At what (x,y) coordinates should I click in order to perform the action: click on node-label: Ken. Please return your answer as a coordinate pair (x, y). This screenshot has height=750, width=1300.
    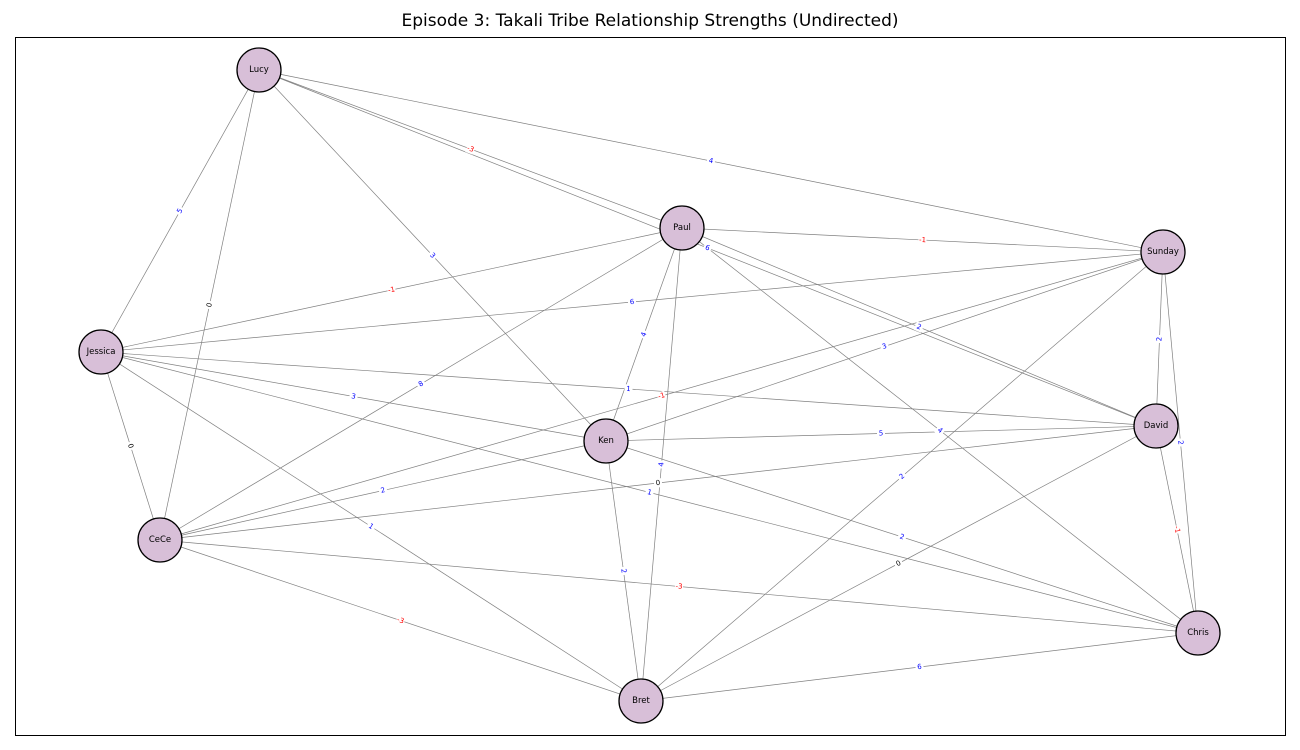
    Looking at the image, I should click on (606, 441).